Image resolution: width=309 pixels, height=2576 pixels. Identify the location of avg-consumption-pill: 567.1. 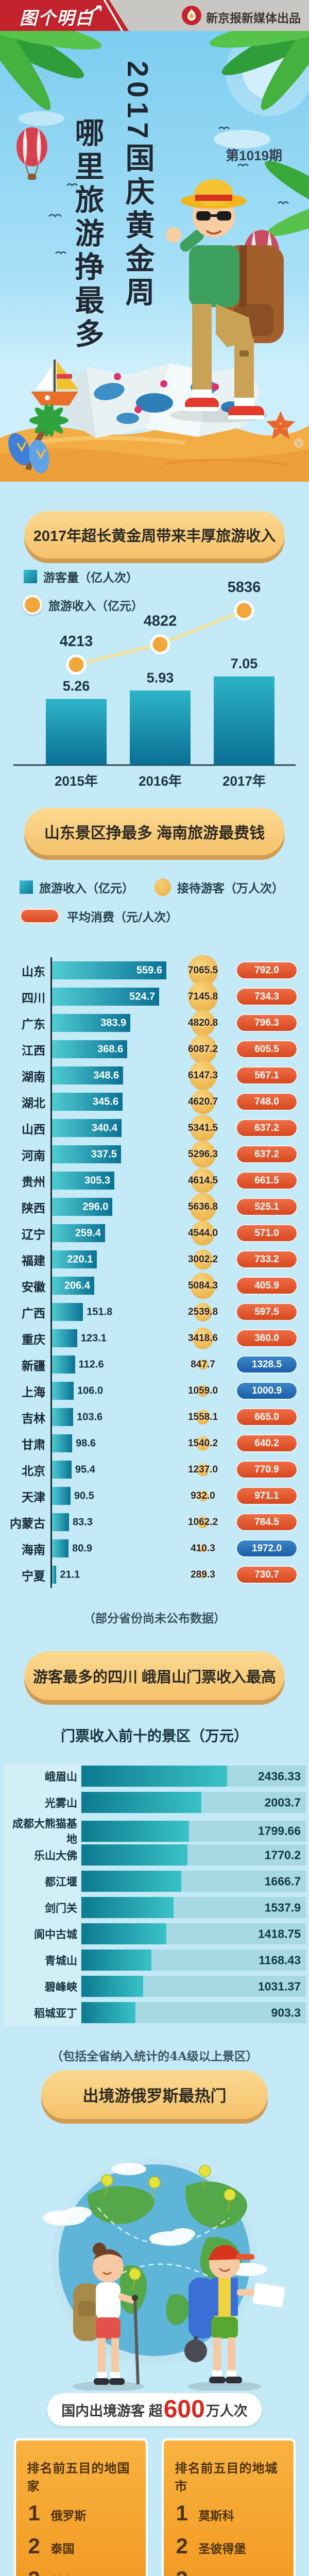
(267, 1075).